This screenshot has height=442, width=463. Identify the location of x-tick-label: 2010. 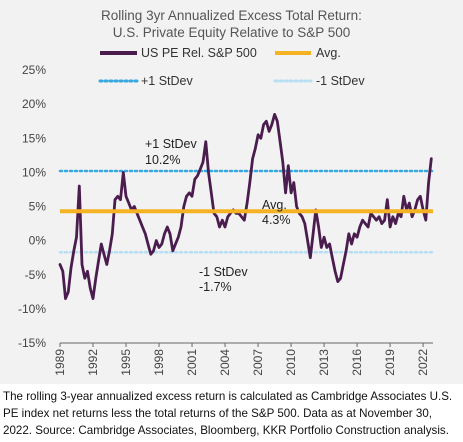
(291, 362).